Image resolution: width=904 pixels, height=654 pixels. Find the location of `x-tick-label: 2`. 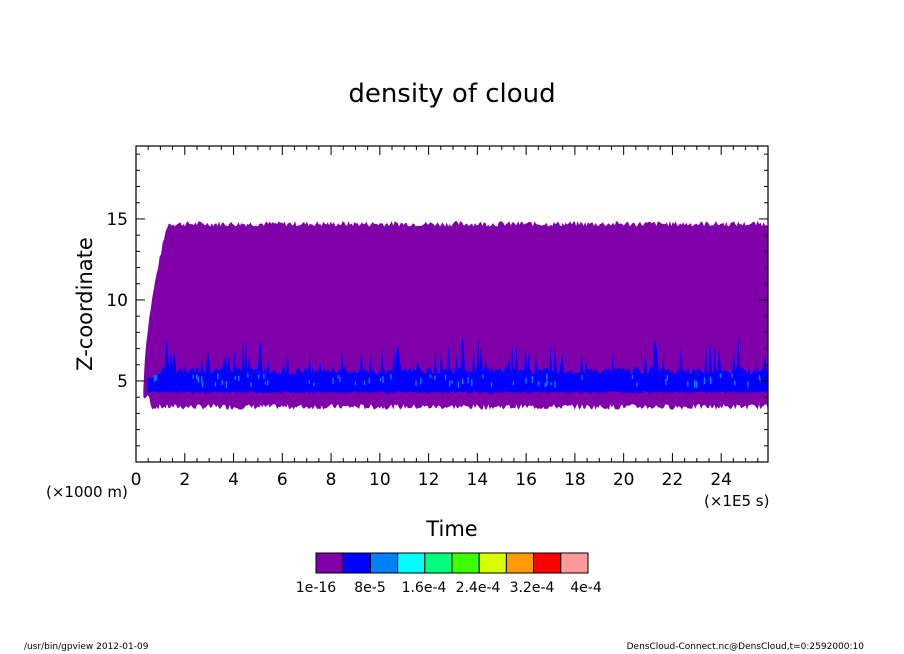

x-tick-label: 2 is located at coordinates (184, 480).